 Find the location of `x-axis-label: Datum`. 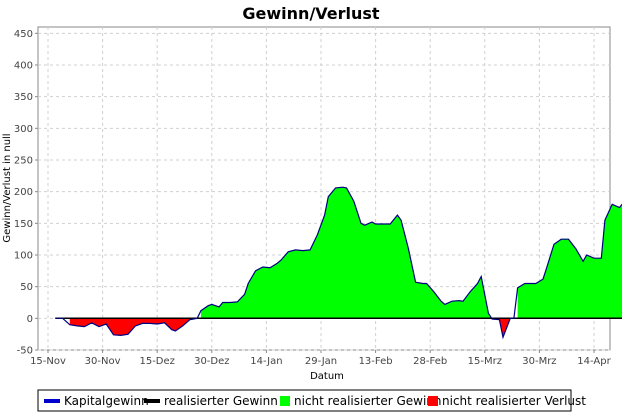

x-axis-label: Datum is located at coordinates (327, 376).